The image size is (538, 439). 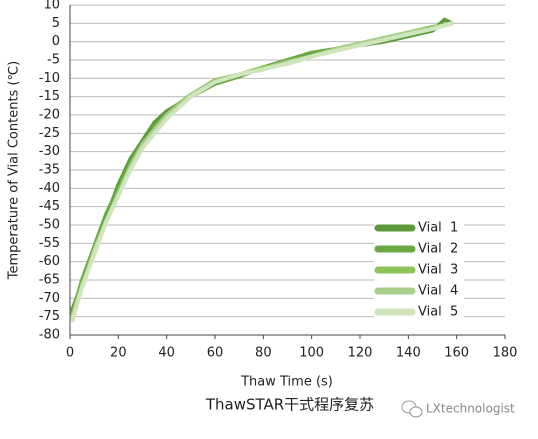 What do you see at coordinates (49, 78) in the screenshot?
I see `y-tick-label: -10` at bounding box center [49, 78].